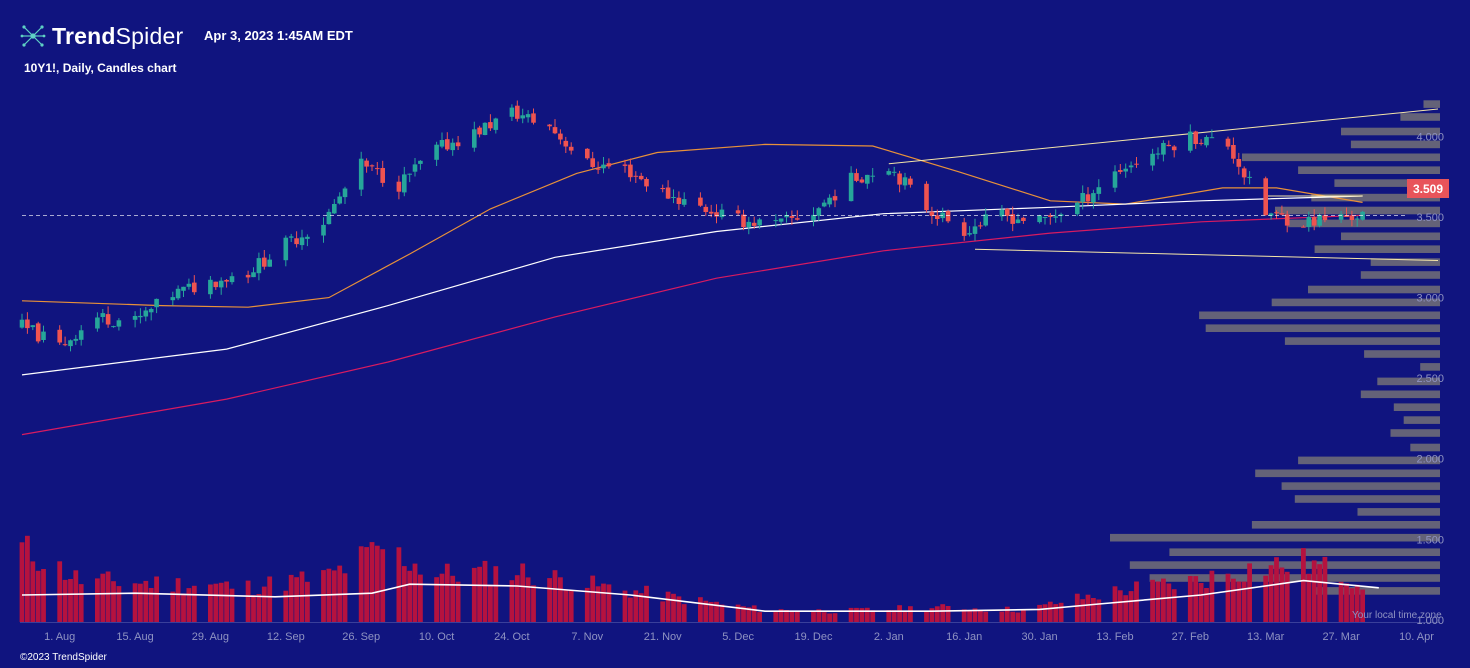  Describe the element at coordinates (1430, 540) in the screenshot. I see `y-tick-label: 1.500` at that location.